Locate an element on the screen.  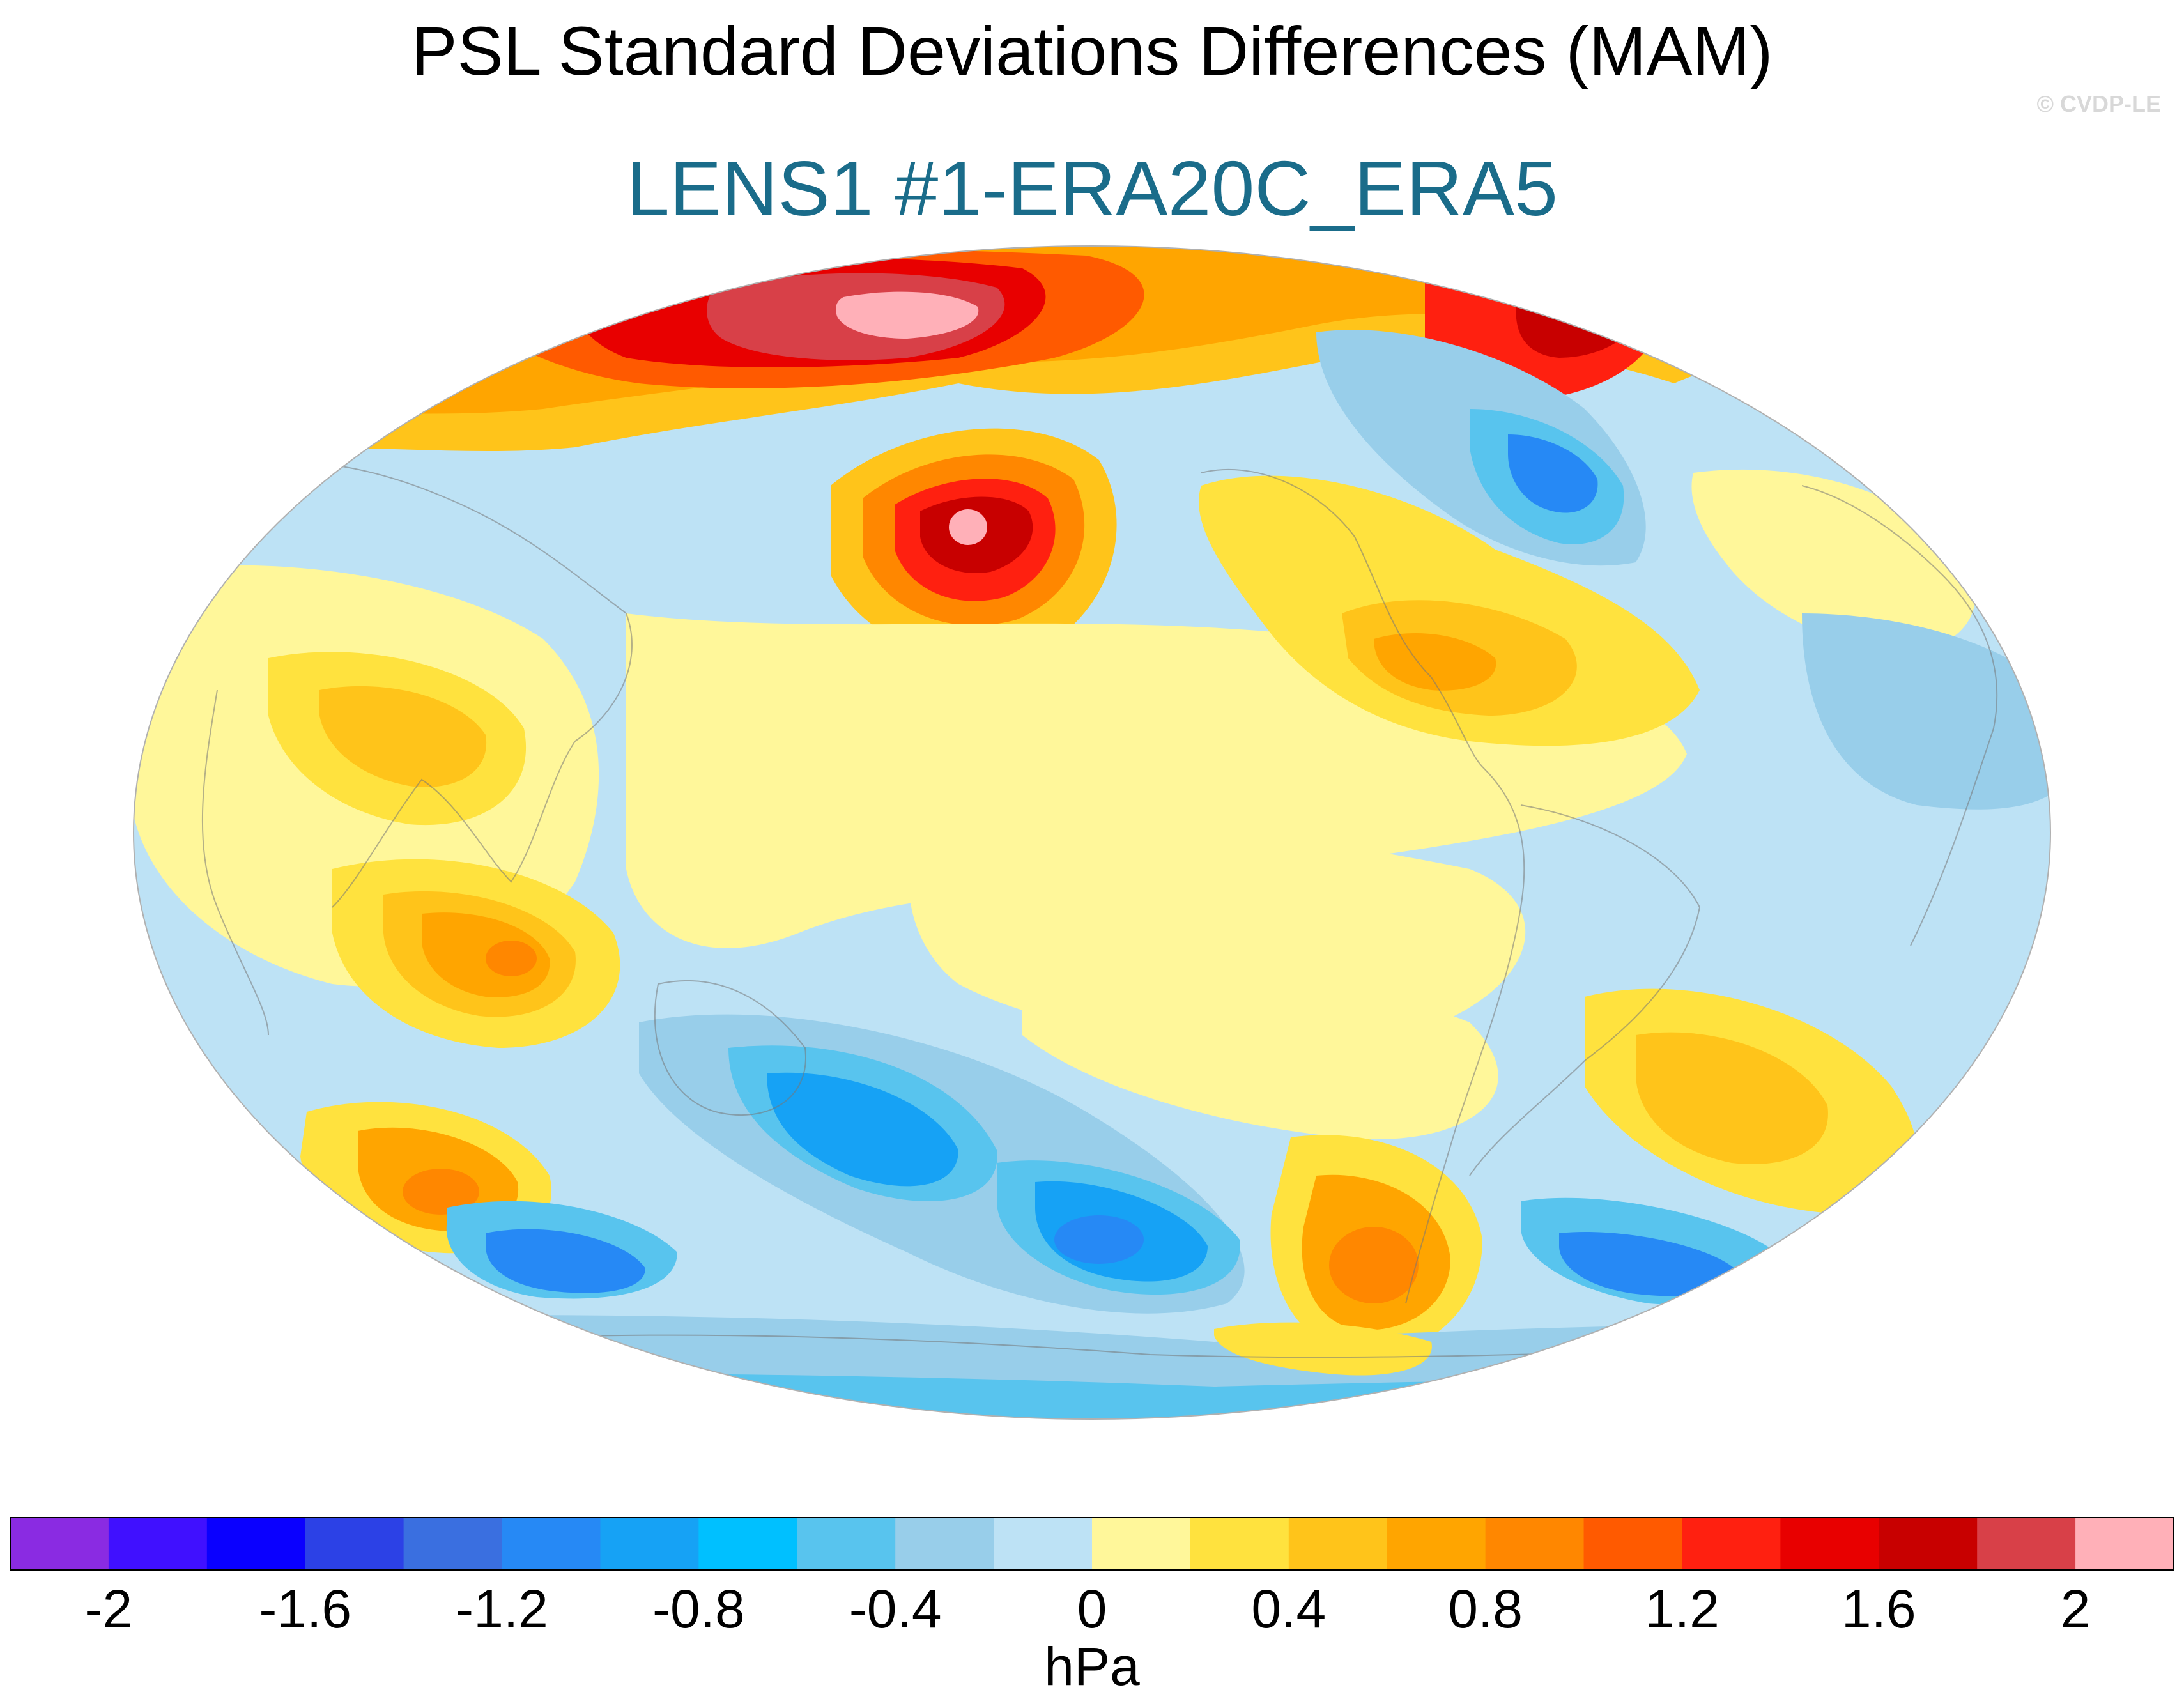
coast-europe-africa is located at coordinates (1899, 716).